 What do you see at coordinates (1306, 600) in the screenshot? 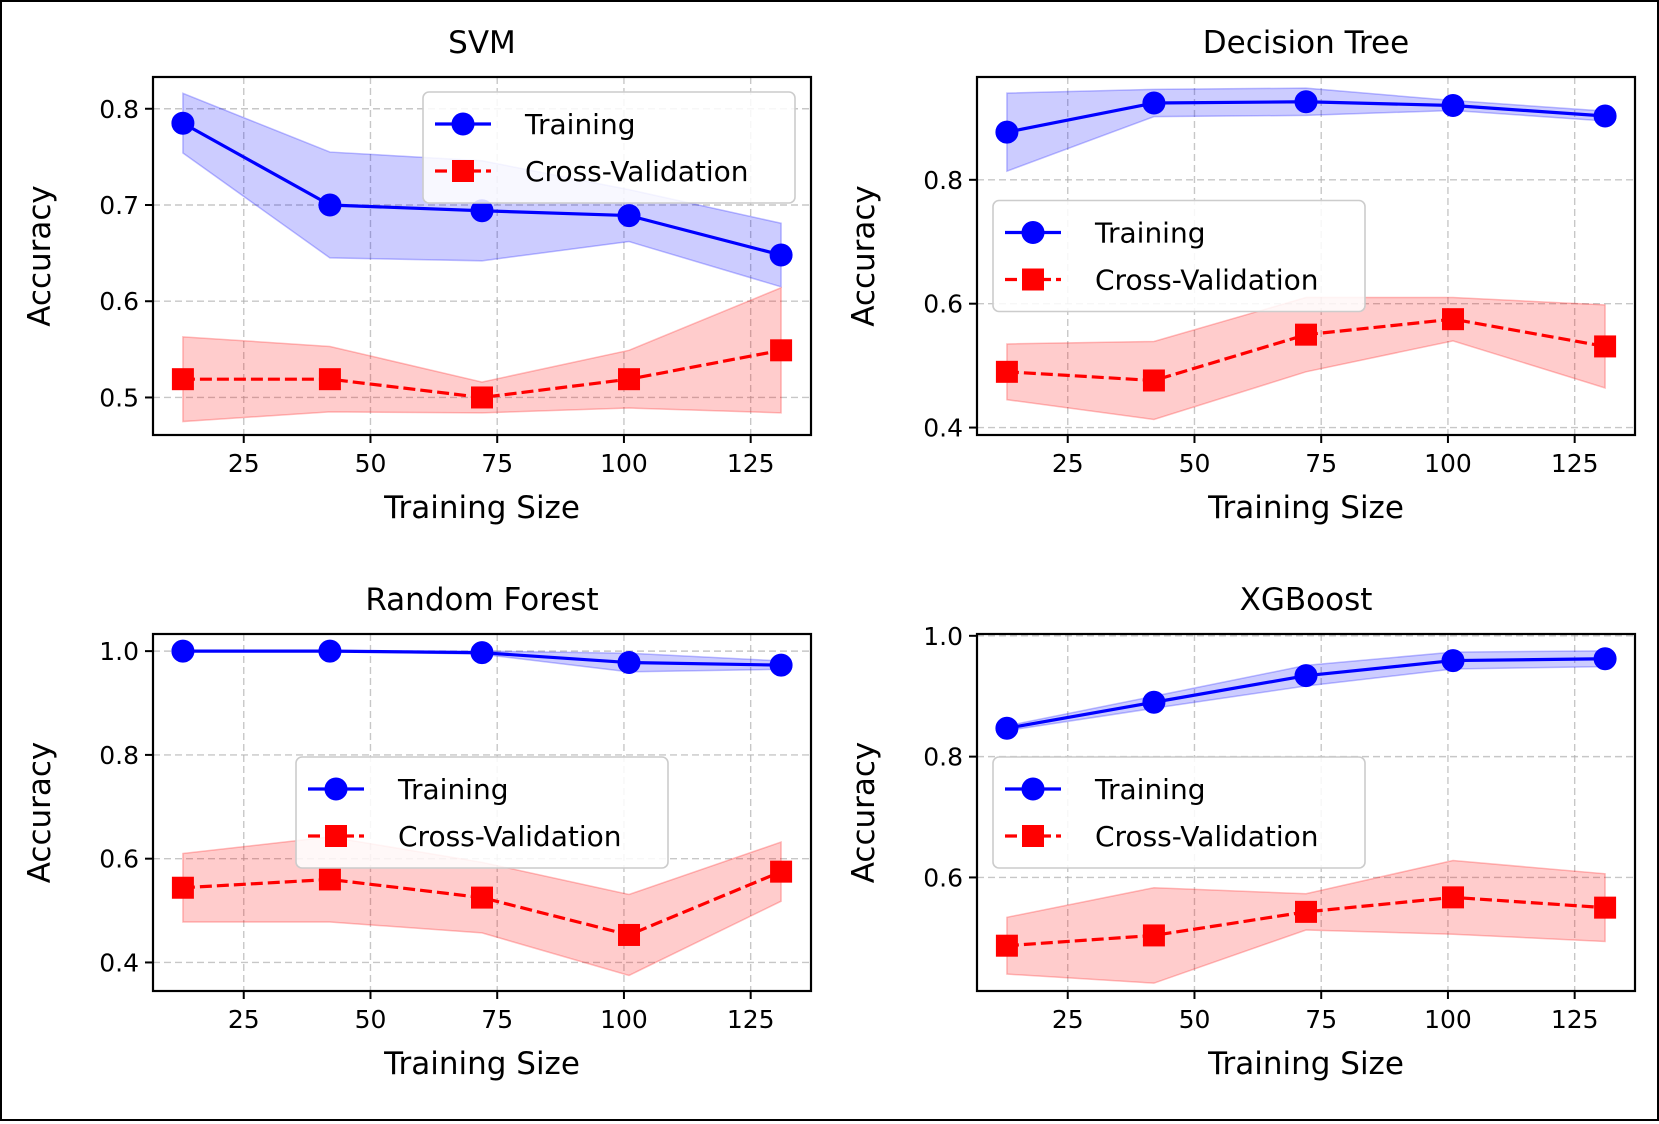
I see `subplot-title: XGBoost` at bounding box center [1306, 600].